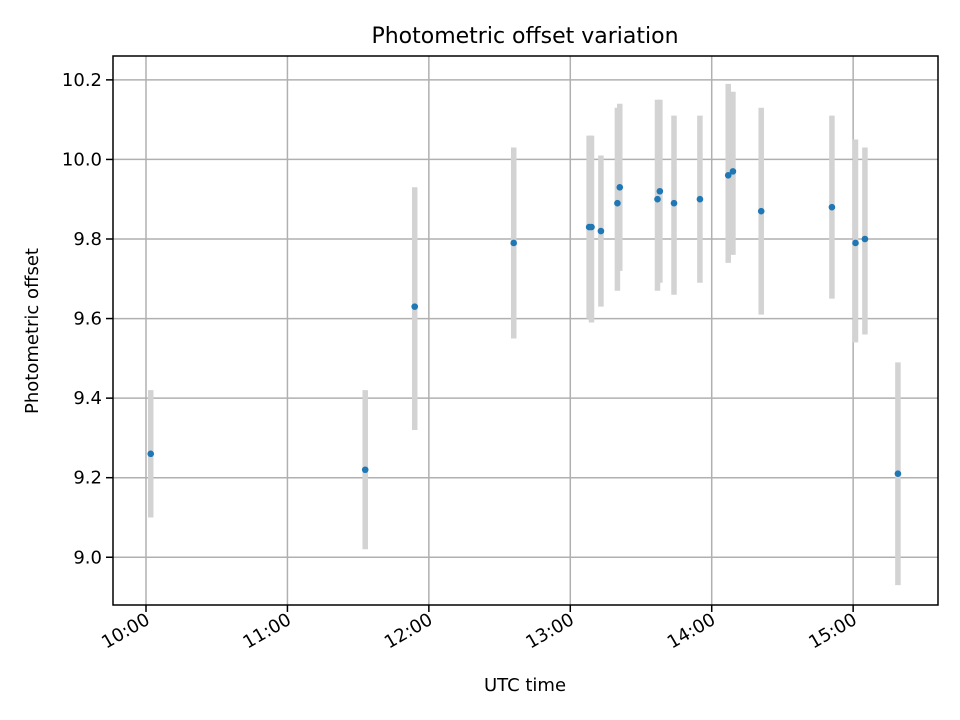 Image resolution: width=960 pixels, height=720 pixels. Describe the element at coordinates (87, 239) in the screenshot. I see `y-tick-label: 9.8` at that location.